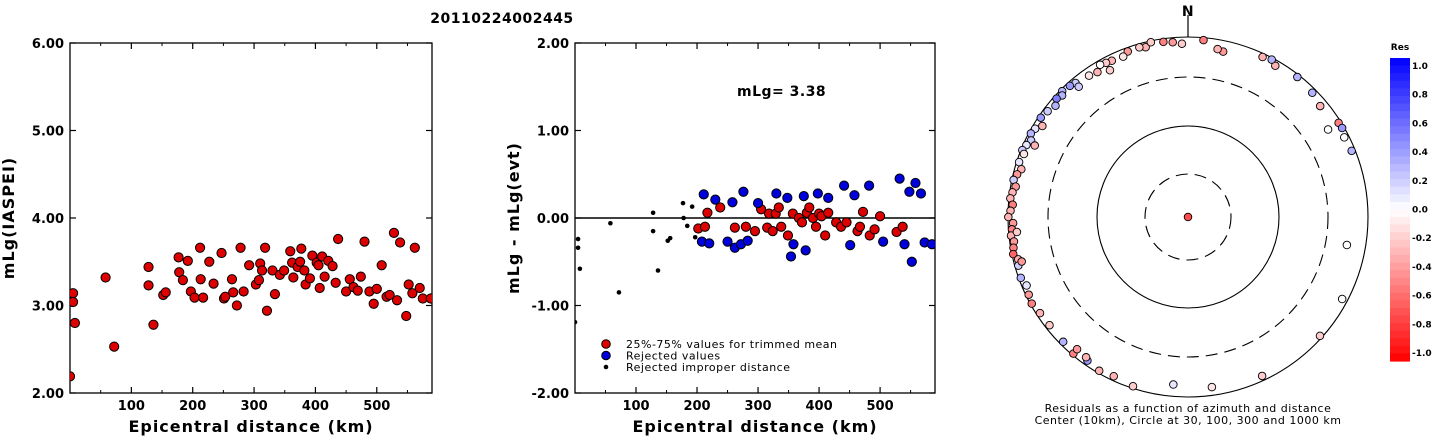  What do you see at coordinates (1420, 67) in the screenshot?
I see `colorbar-tick-label: 1.0` at bounding box center [1420, 67].